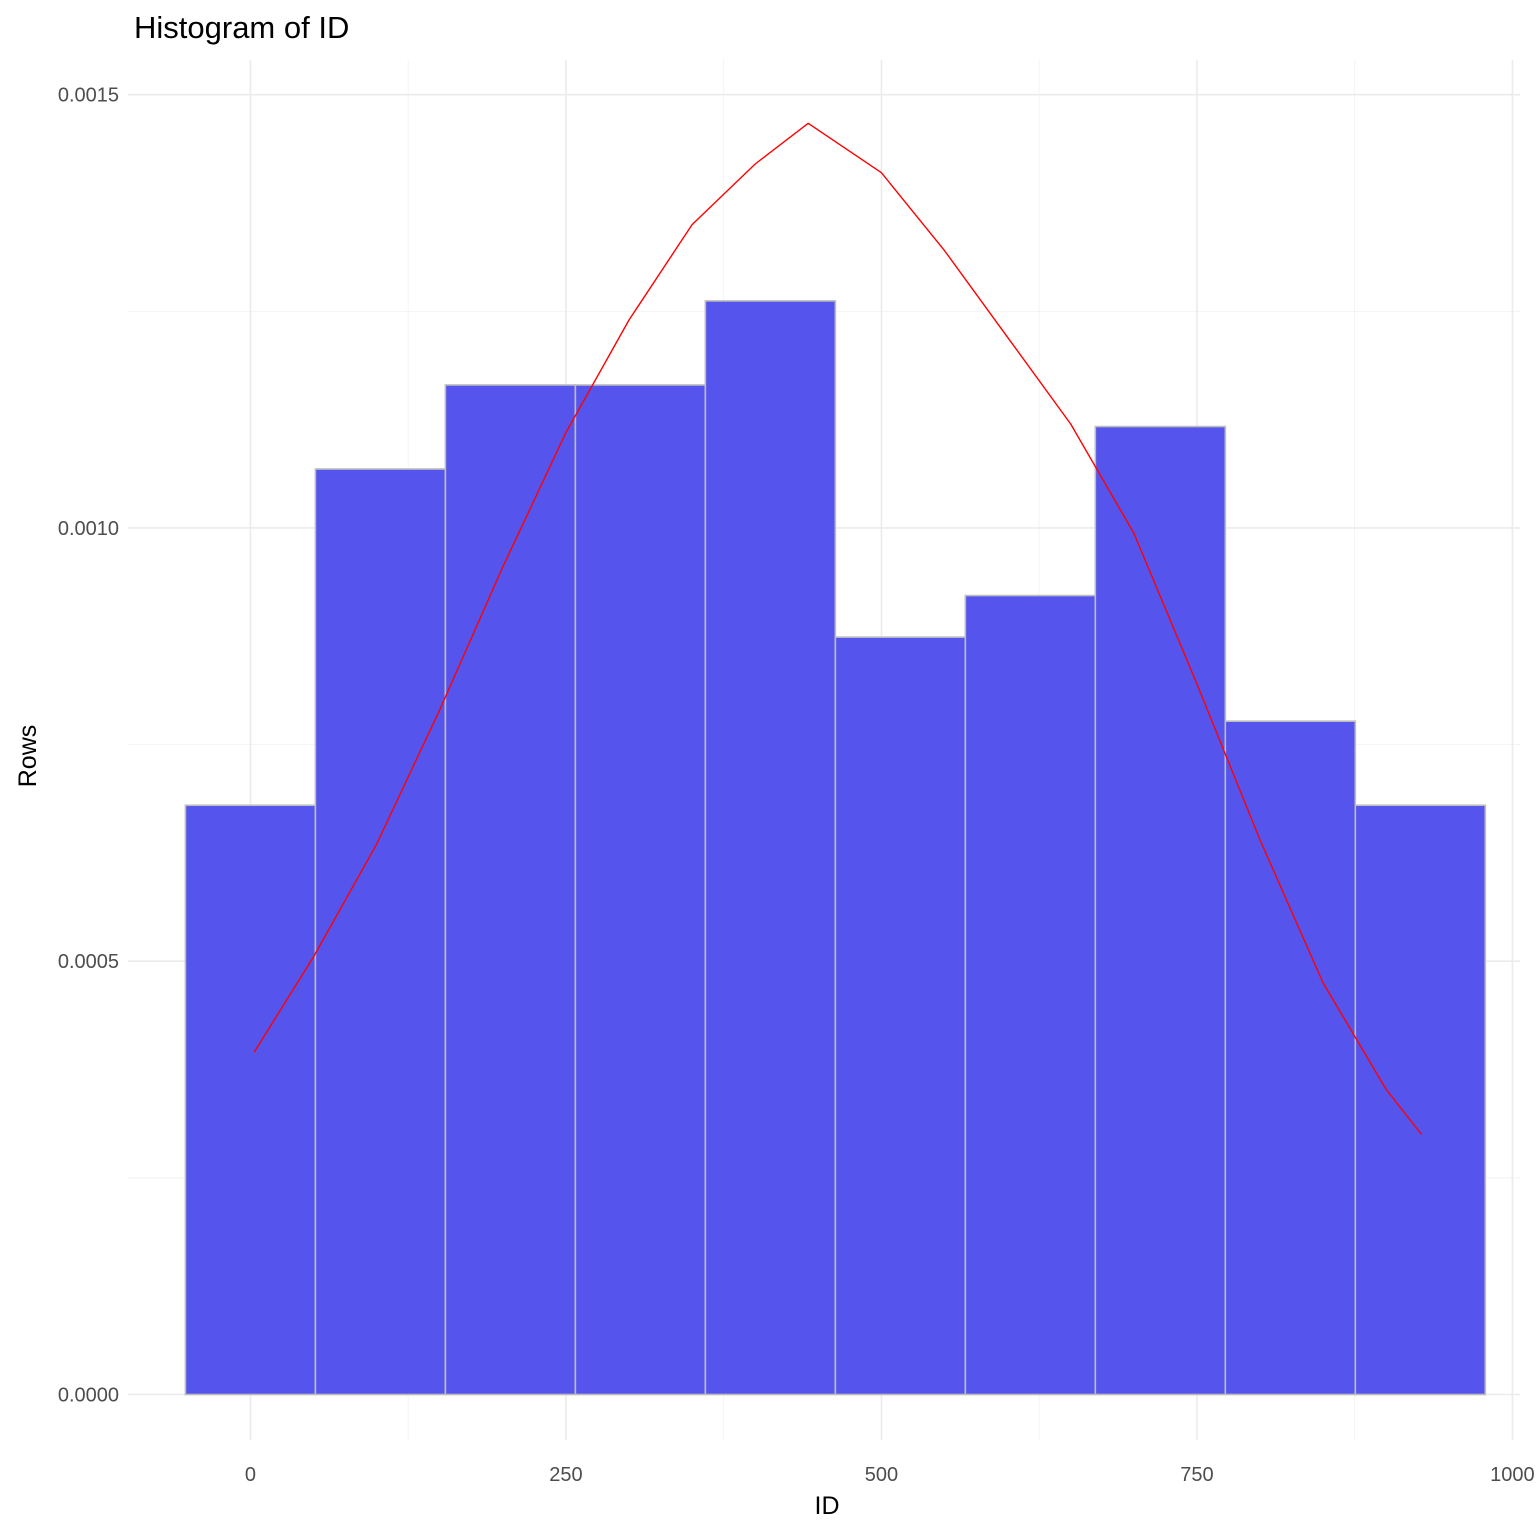  I want to click on y-tick-label: 0.0010, so click(88, 529).